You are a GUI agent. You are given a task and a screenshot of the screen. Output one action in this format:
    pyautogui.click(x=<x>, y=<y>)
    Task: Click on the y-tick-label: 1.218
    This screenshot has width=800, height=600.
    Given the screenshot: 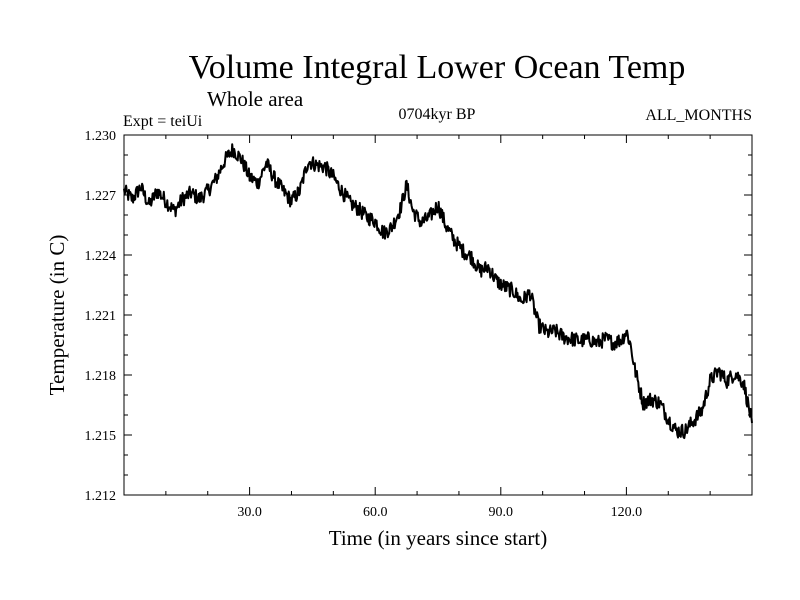 What is the action you would take?
    pyautogui.click(x=101, y=376)
    